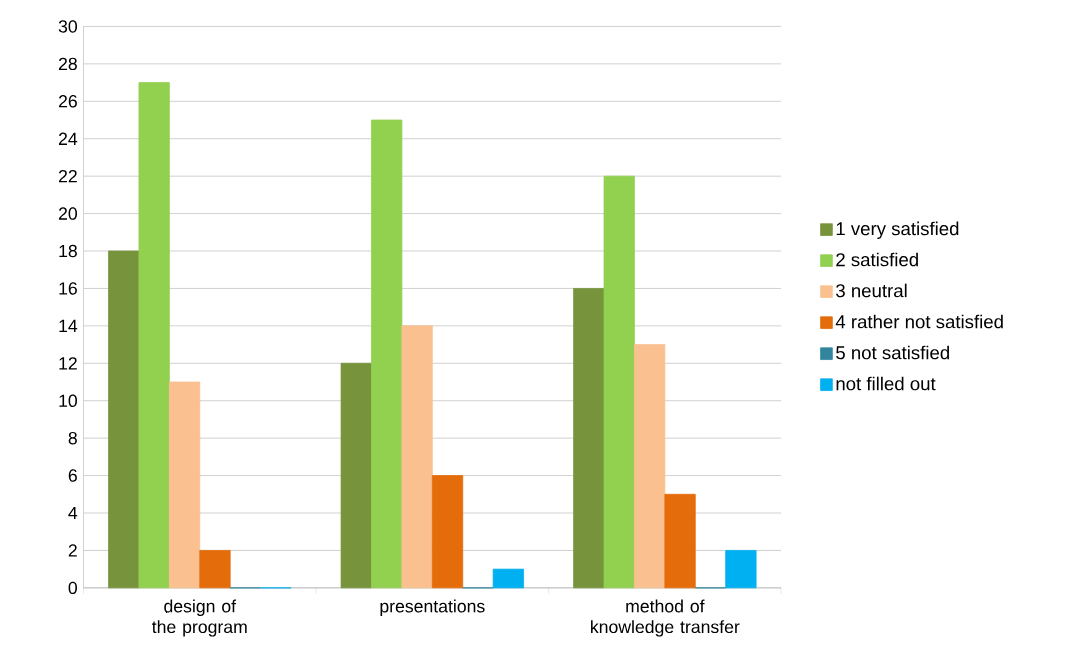 The height and width of the screenshot is (663, 1078). Describe the element at coordinates (199, 618) in the screenshot. I see `x-tick-label: design of the program` at that location.